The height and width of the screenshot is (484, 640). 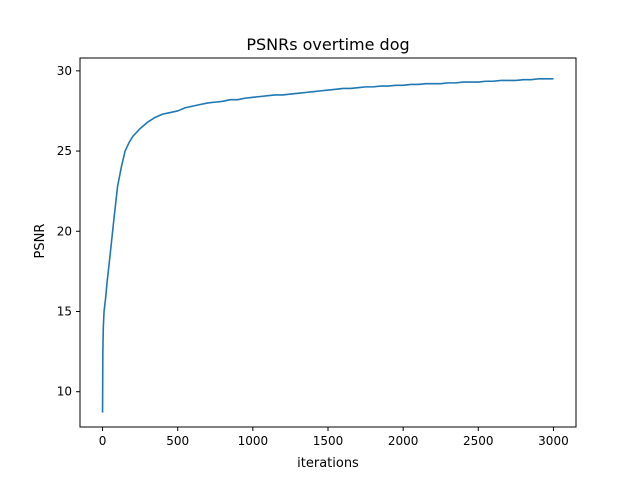 What do you see at coordinates (327, 44) in the screenshot?
I see `chart-title: PSNRs overtime dog` at bounding box center [327, 44].